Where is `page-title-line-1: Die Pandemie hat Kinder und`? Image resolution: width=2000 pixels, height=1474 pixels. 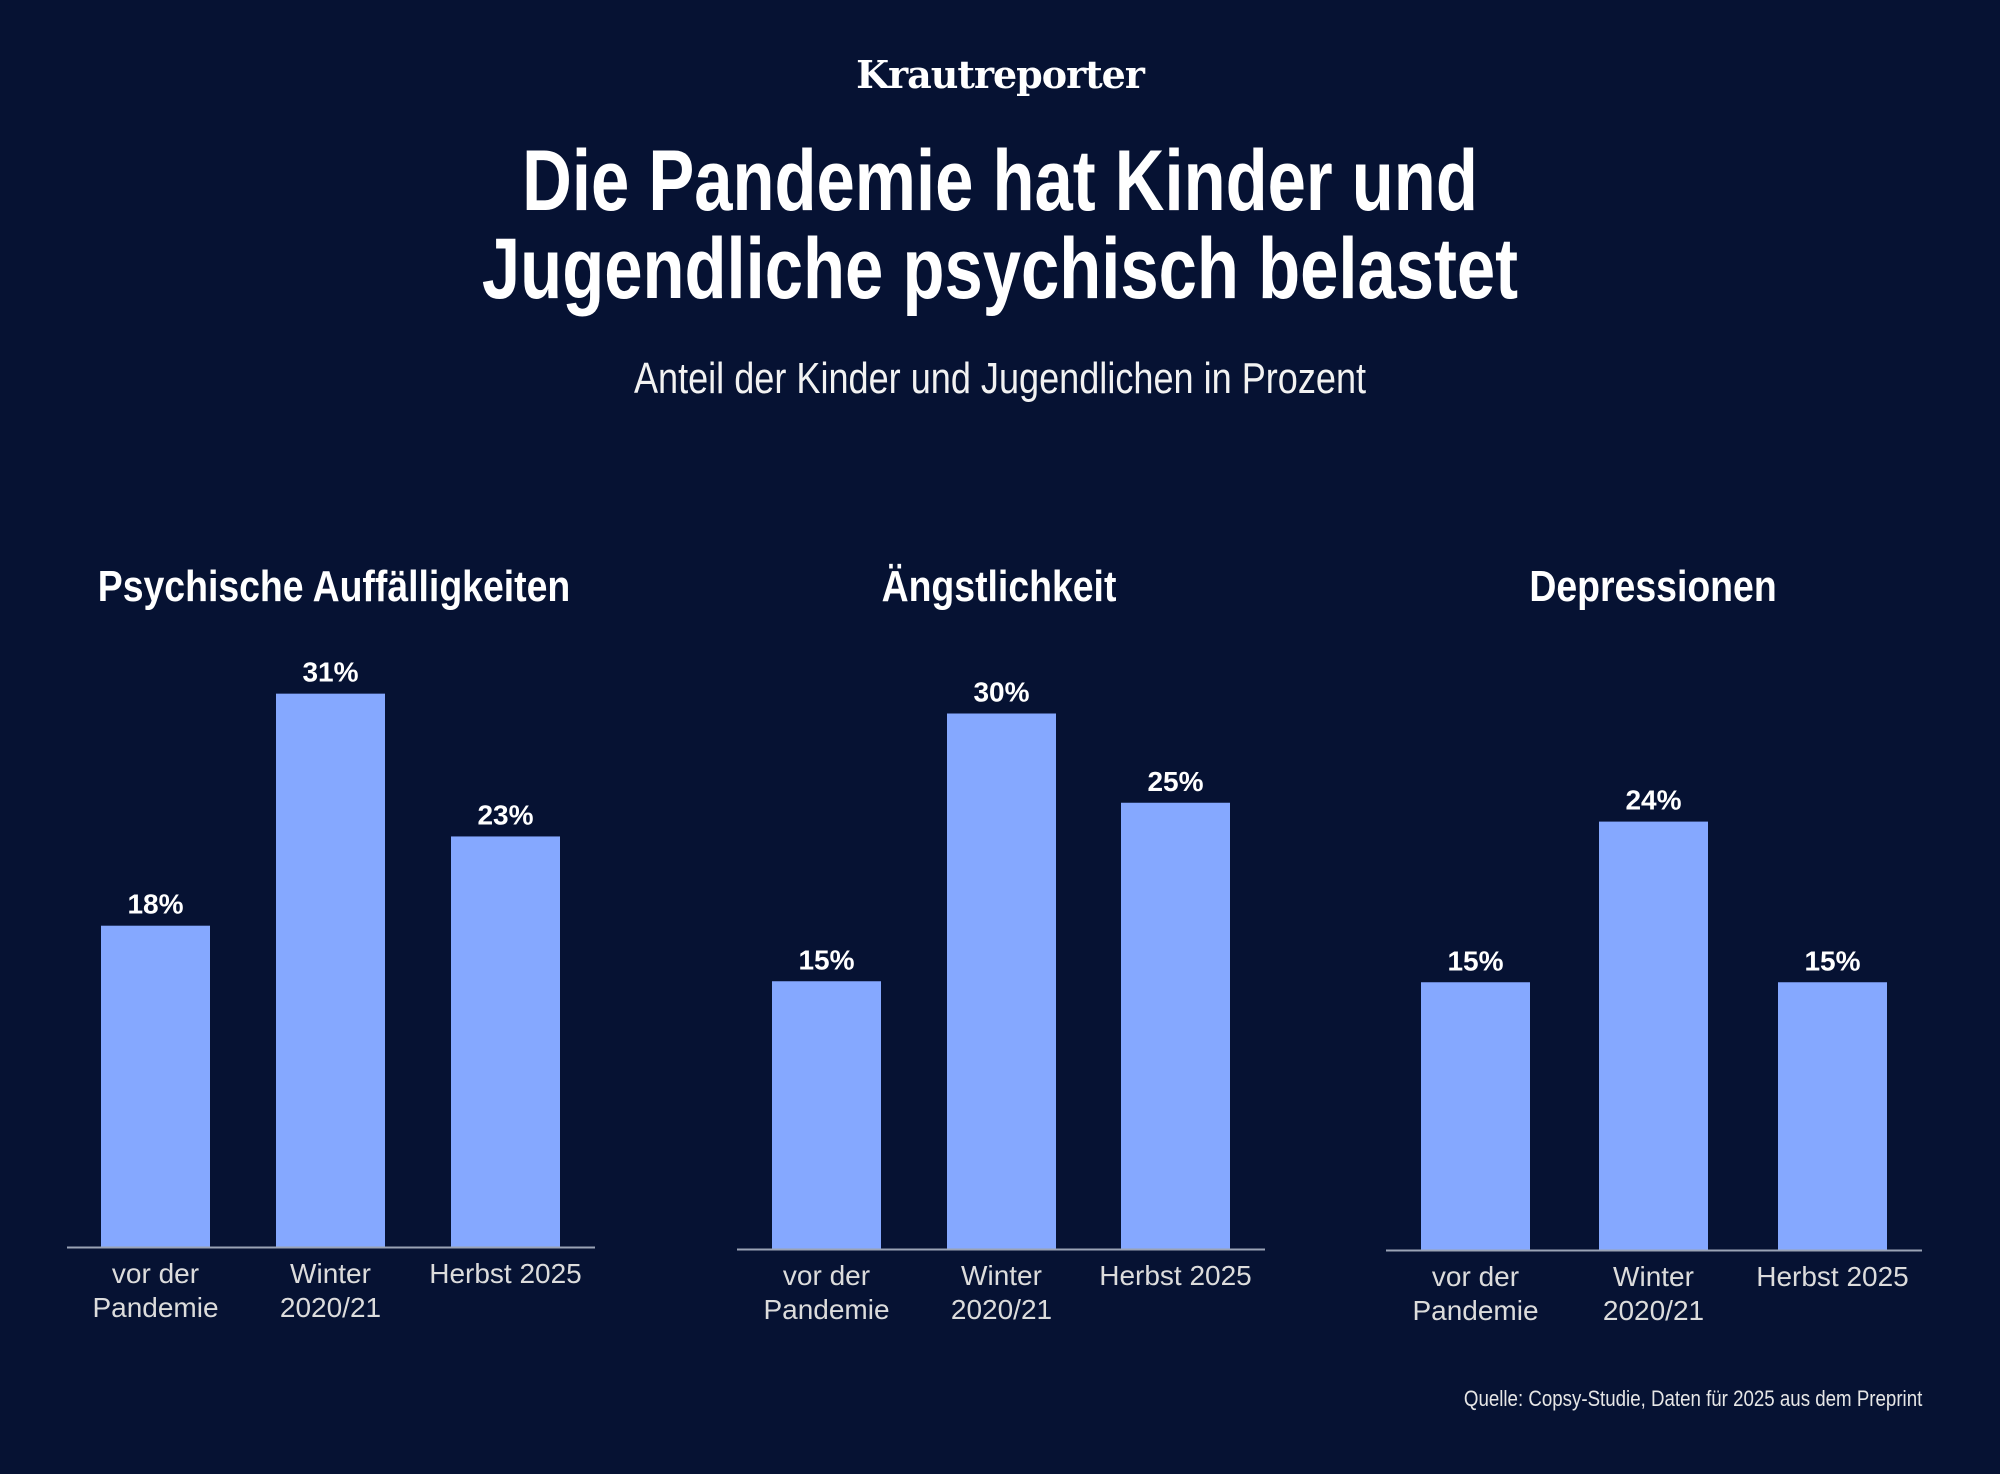
page-title-line-1: Die Pandemie hat Kinder und is located at coordinates (1000, 181).